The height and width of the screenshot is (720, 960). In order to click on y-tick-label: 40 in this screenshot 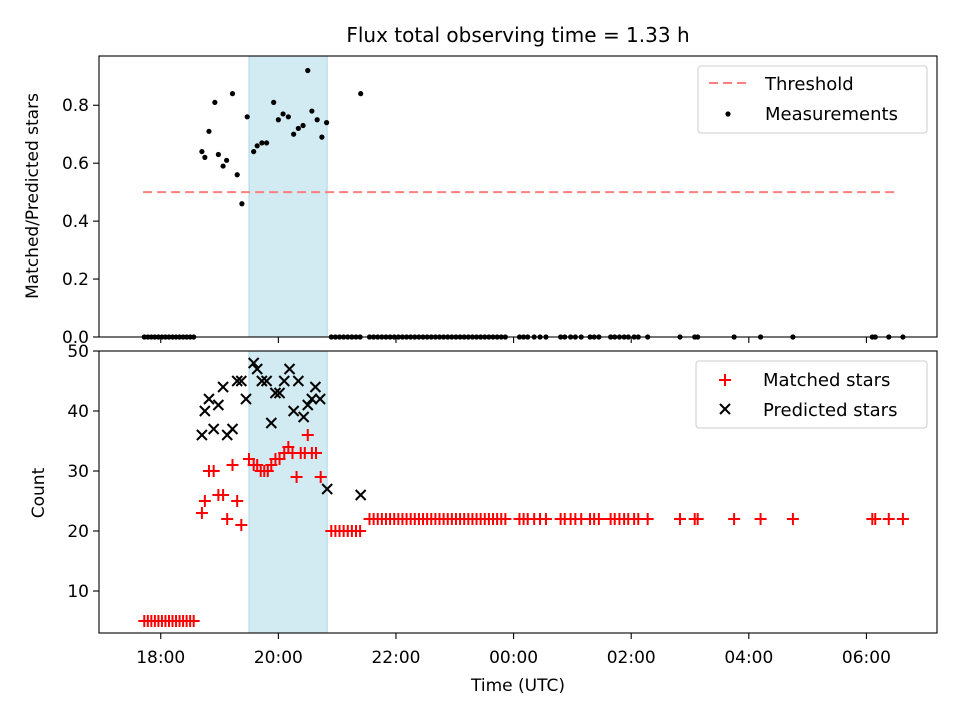, I will do `click(78, 412)`.